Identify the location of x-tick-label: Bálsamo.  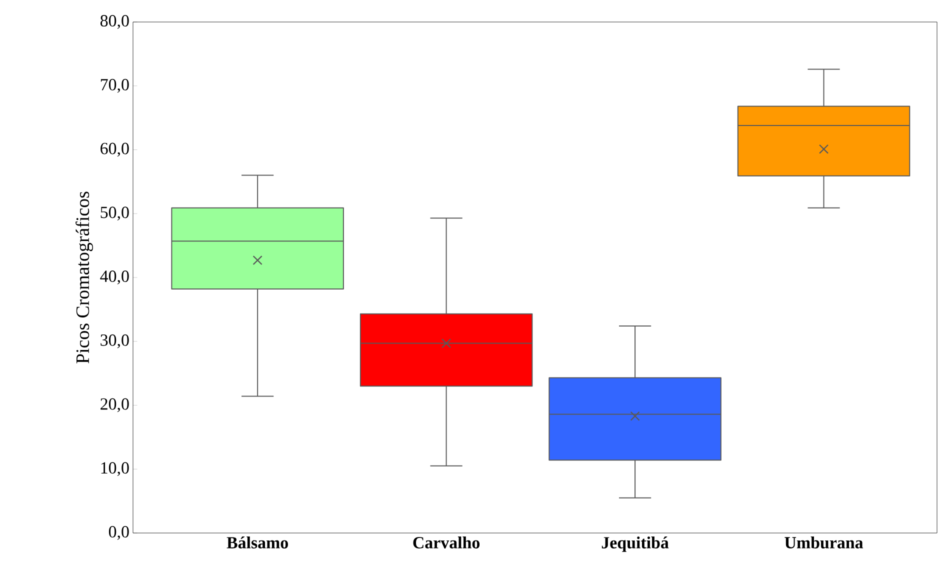
(257, 542).